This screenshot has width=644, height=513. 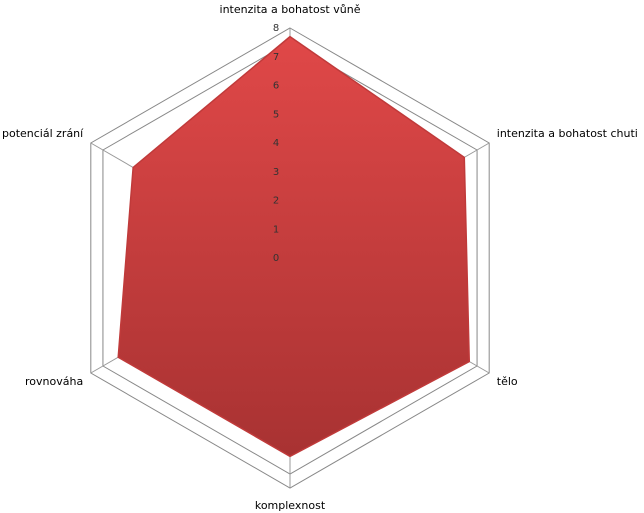 I want to click on category-label: tělo, so click(x=507, y=381).